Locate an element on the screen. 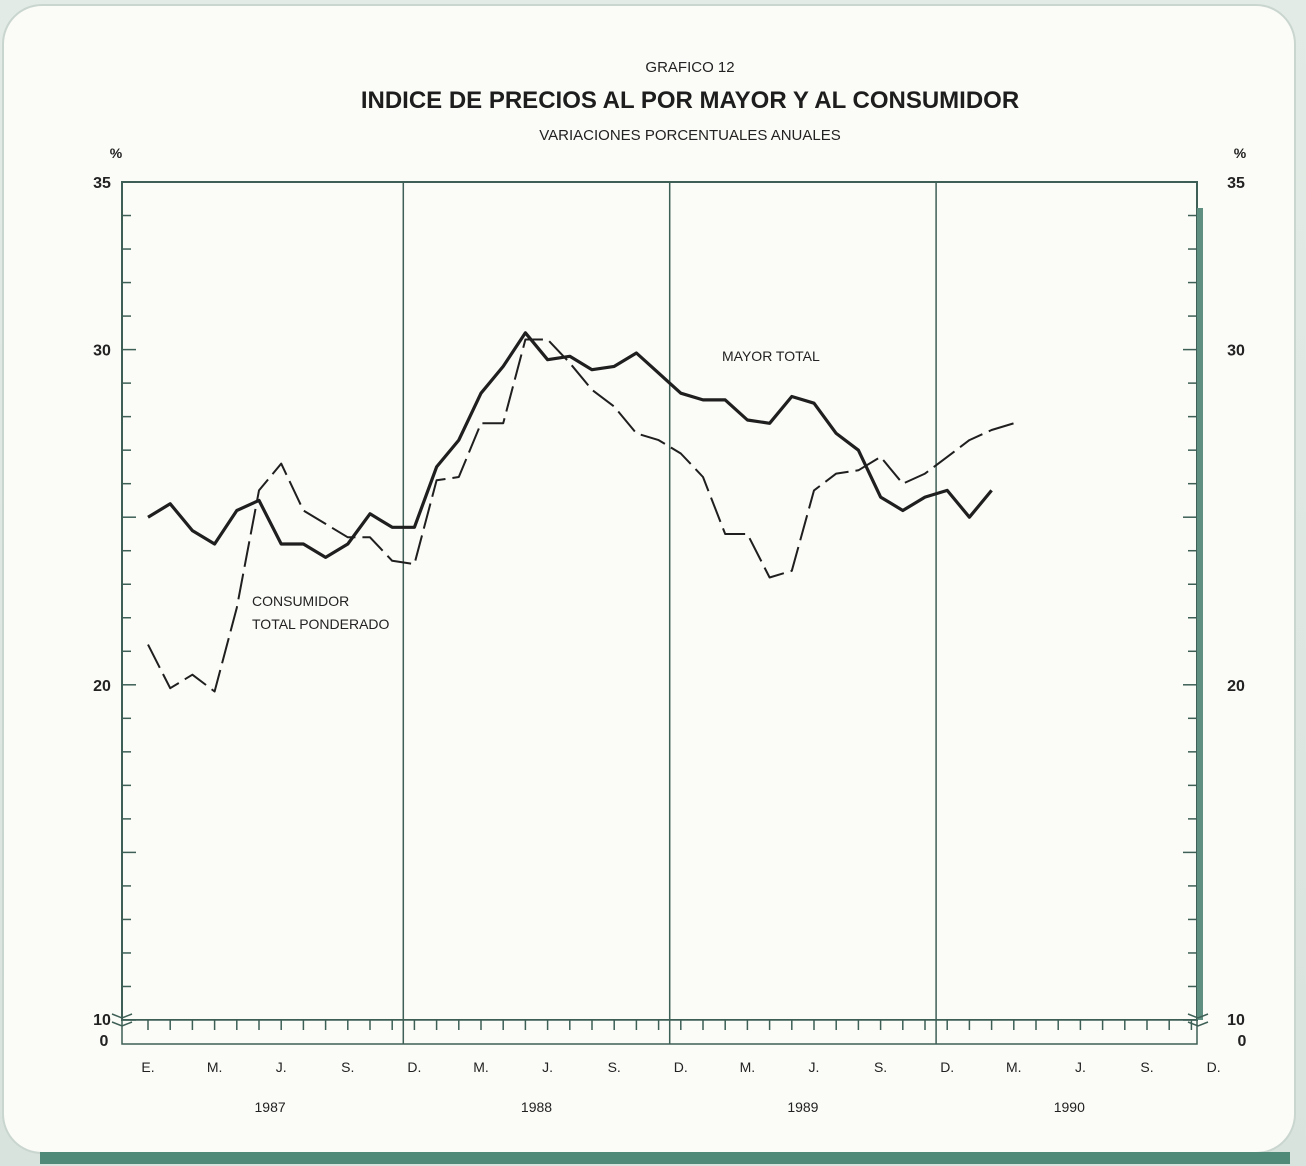 The image size is (1306, 1166). series-annotations: MAYOR TOTAL CONSUMIDOR TOTAL PONDERADO is located at coordinates (536, 490).